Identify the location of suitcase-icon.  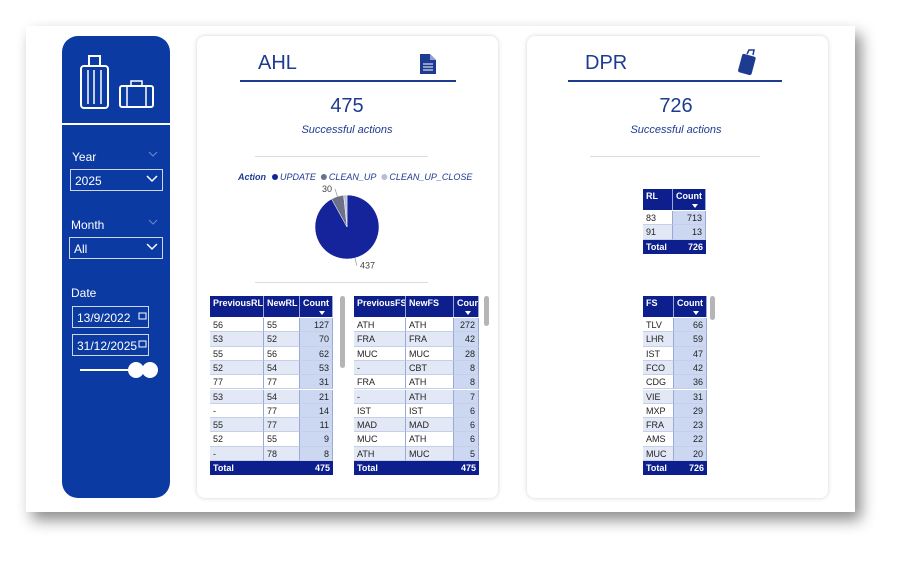
(747, 62).